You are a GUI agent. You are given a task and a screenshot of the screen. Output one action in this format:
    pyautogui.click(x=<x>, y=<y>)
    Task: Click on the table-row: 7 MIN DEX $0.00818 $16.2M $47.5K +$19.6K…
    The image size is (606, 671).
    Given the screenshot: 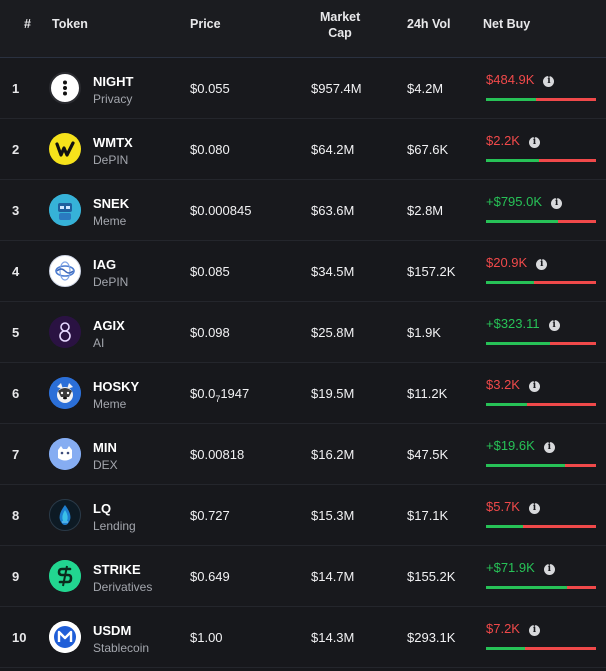 What is the action you would take?
    pyautogui.click(x=303, y=454)
    